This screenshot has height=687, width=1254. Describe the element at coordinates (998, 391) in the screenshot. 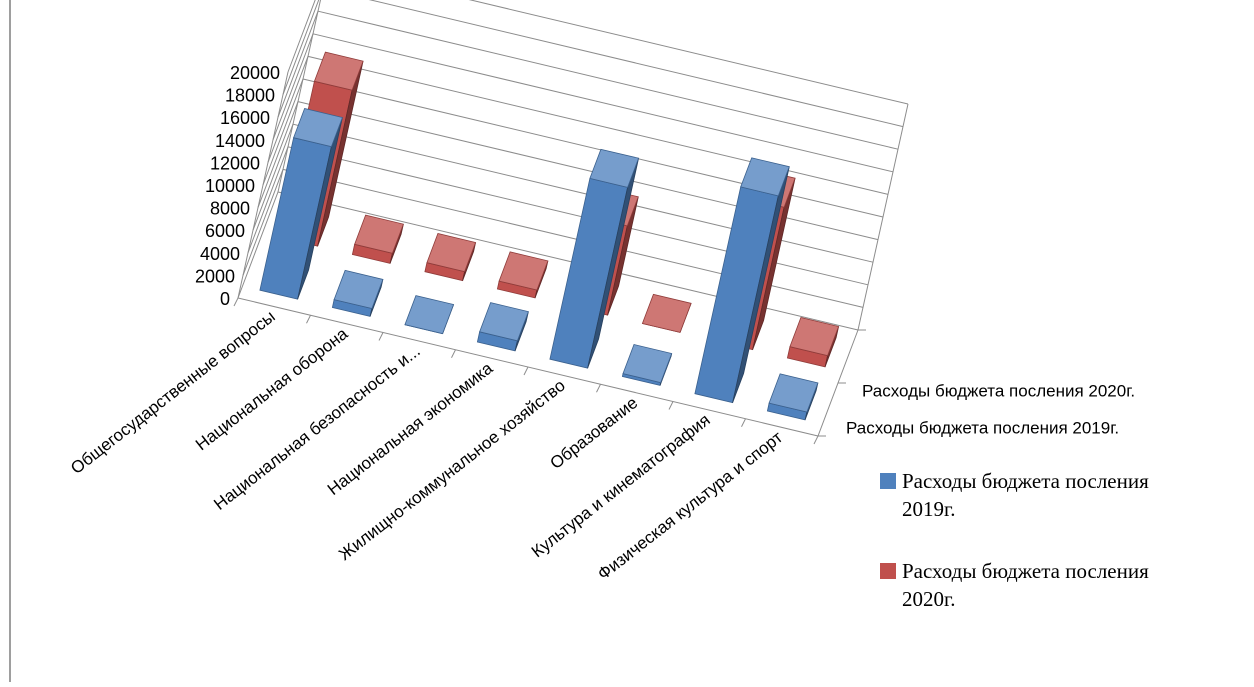

I see `depth-tick-label: Расходы бюджета посления 2020г.` at that location.